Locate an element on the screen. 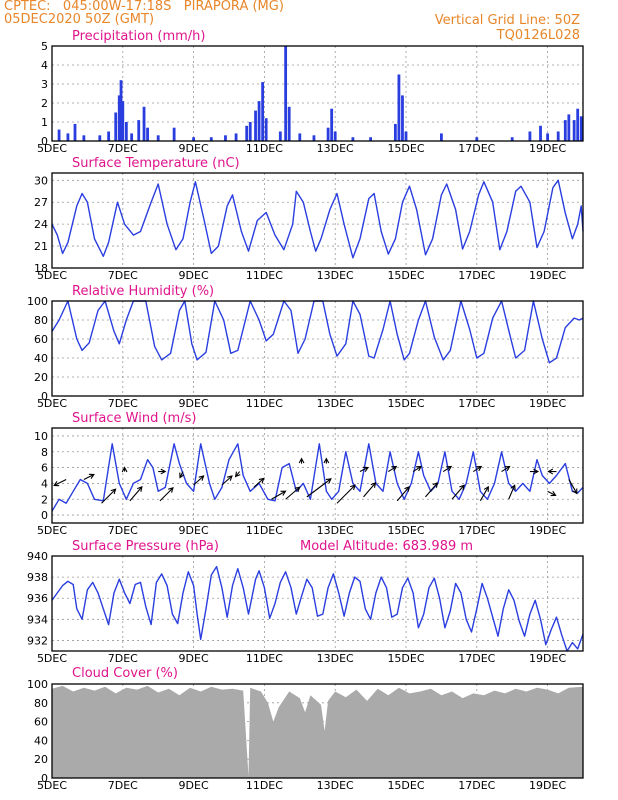 The width and height of the screenshot is (618, 800). humidity-y-tick-label: 40 is located at coordinates (41, 358).